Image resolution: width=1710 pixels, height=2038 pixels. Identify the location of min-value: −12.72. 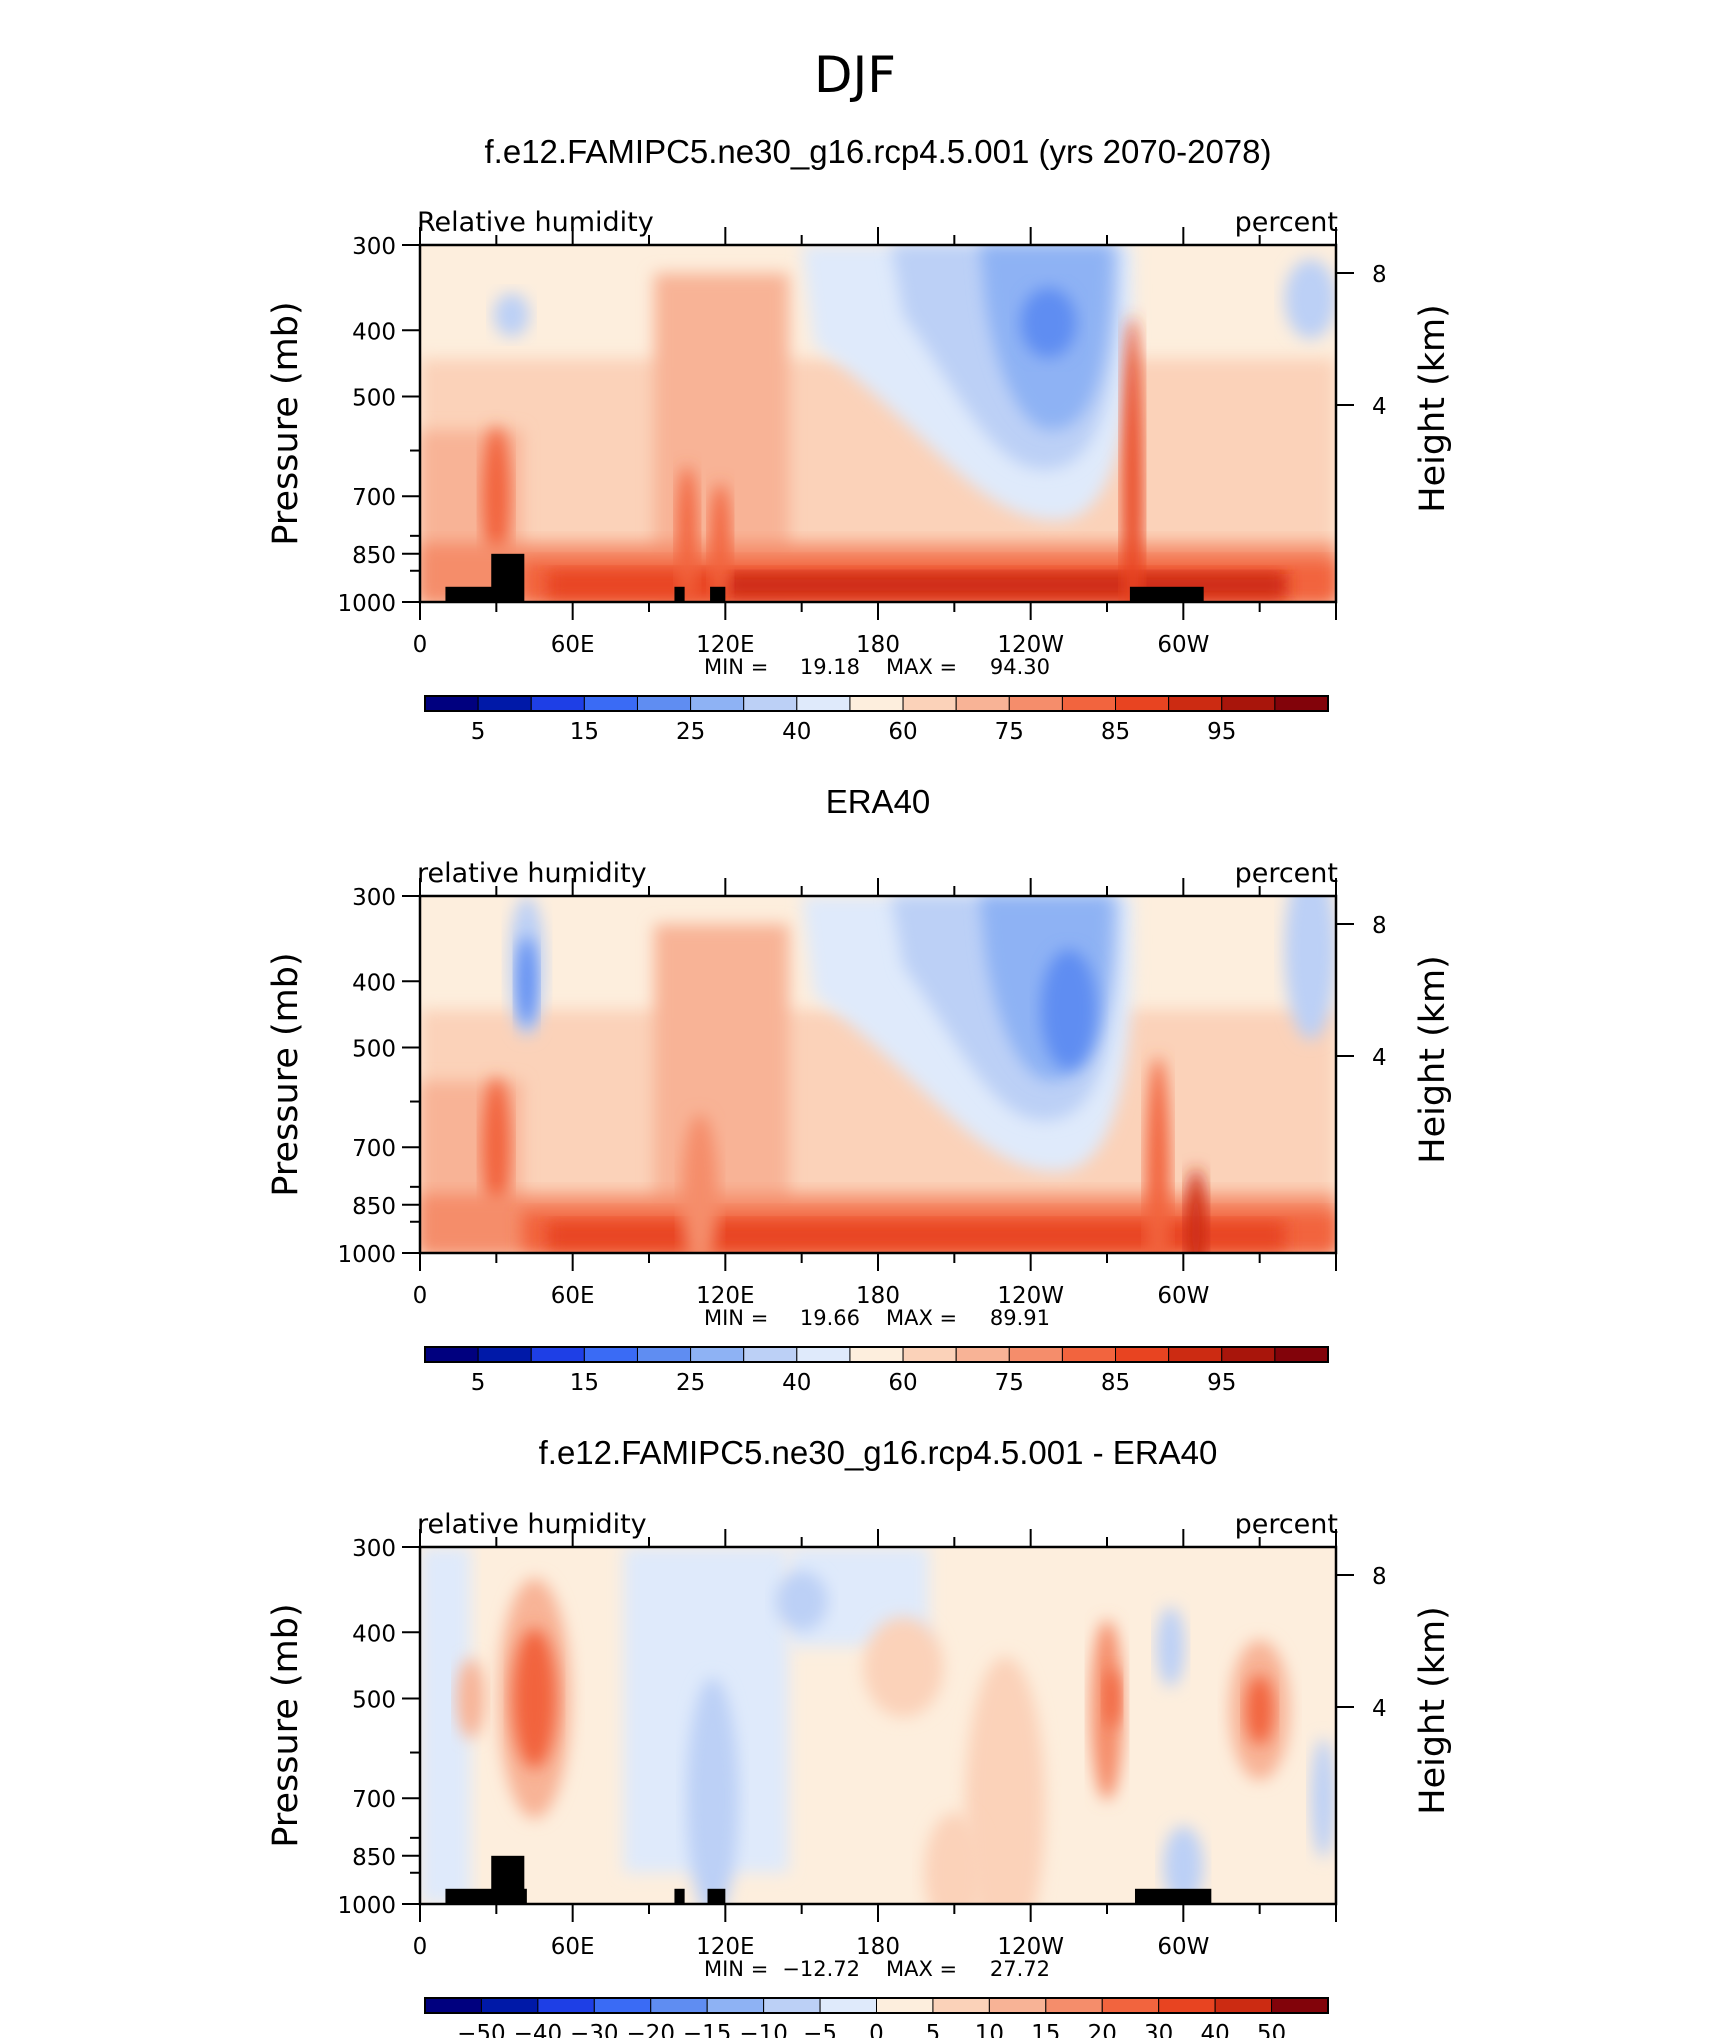
(821, 1969).